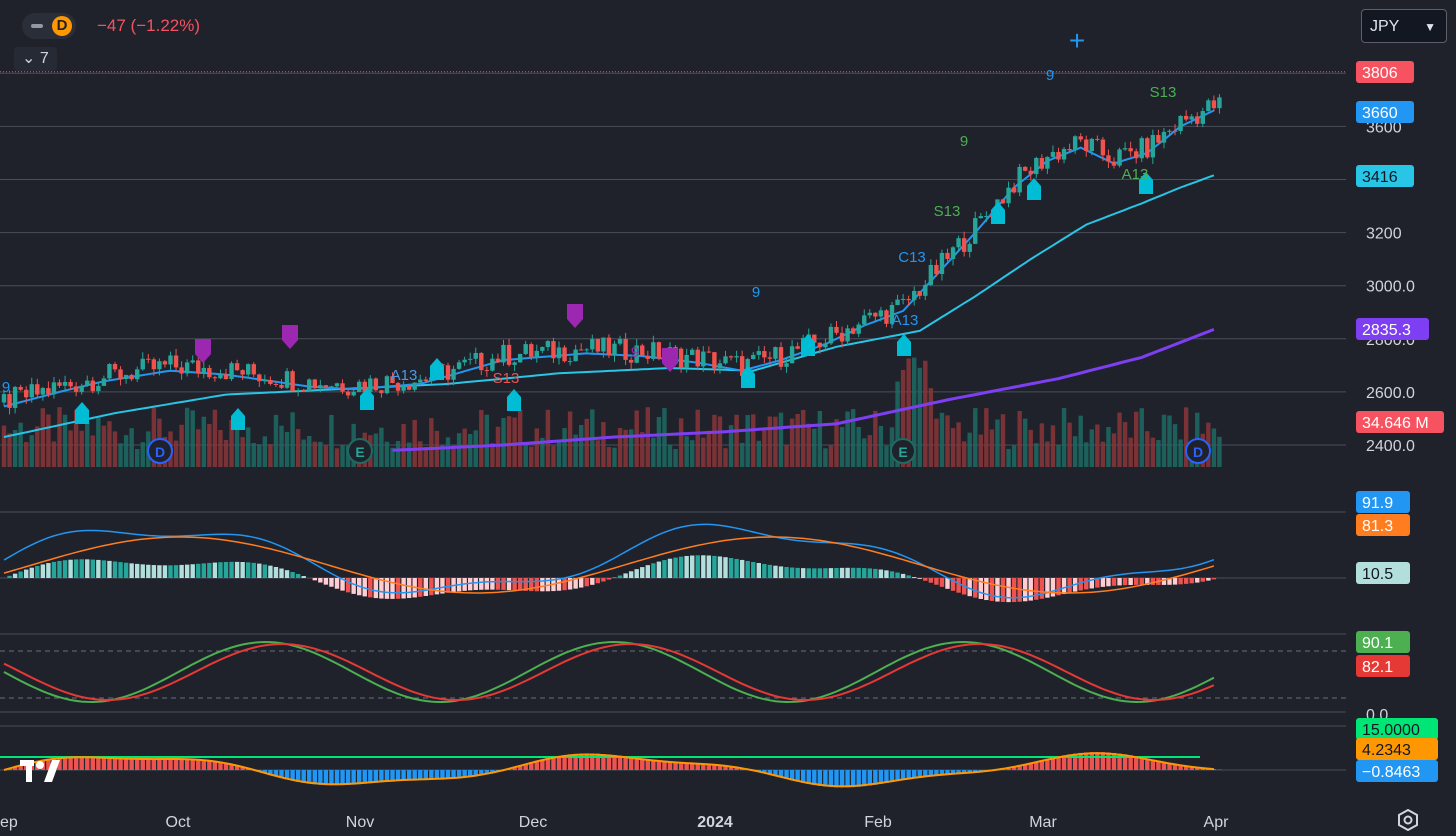 The image size is (1456, 836). Describe the element at coordinates (37, 26) in the screenshot. I see `eye-toggle-icon` at that location.